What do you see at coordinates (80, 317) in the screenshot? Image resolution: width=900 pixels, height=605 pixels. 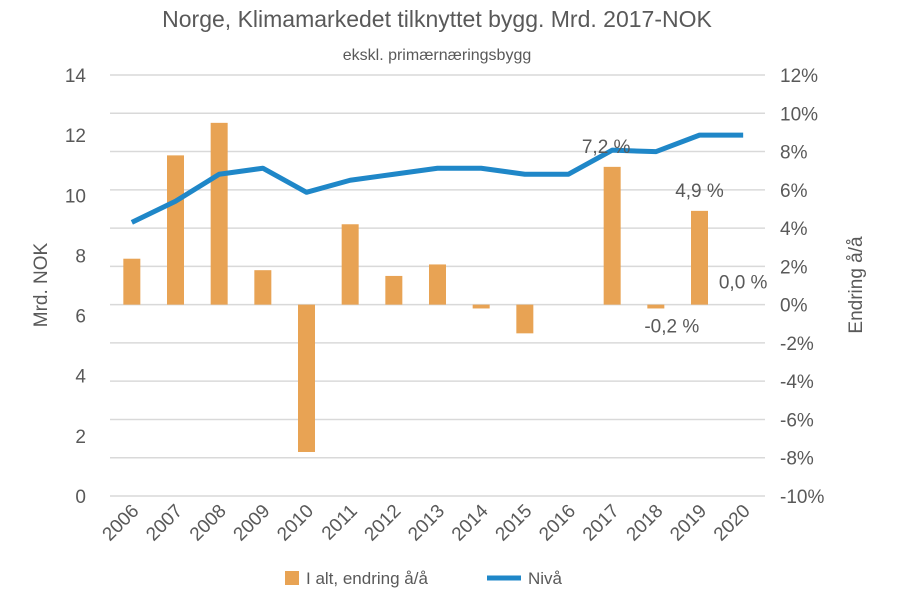 I see `left-tick-label: 6` at bounding box center [80, 317].